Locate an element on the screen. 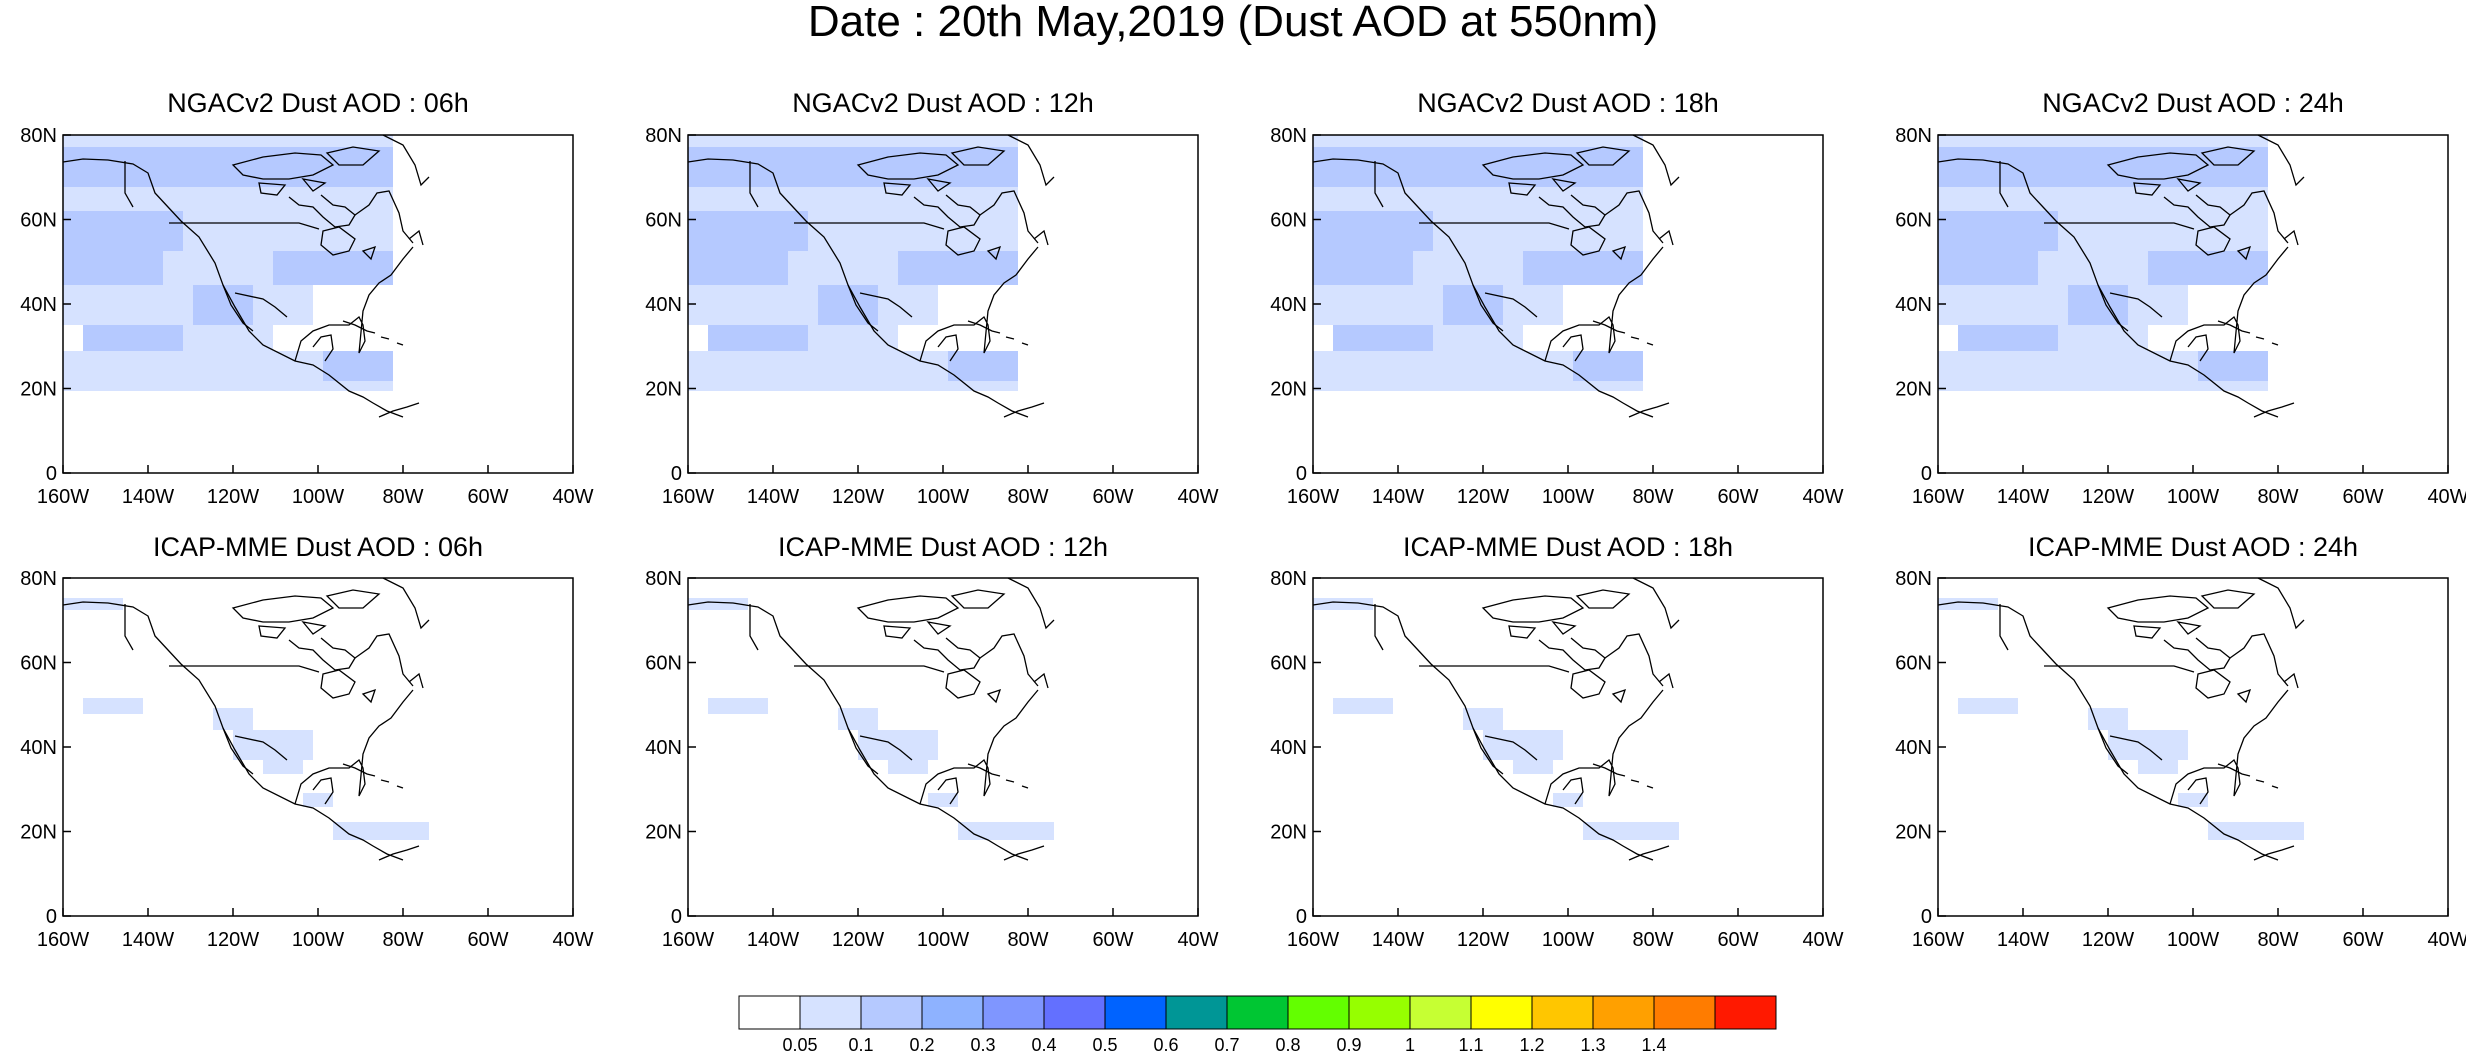 The image size is (2466, 1056). panel-title-ngac-18h: NGACv2 Dust AOD : 18h is located at coordinates (1568, 103).